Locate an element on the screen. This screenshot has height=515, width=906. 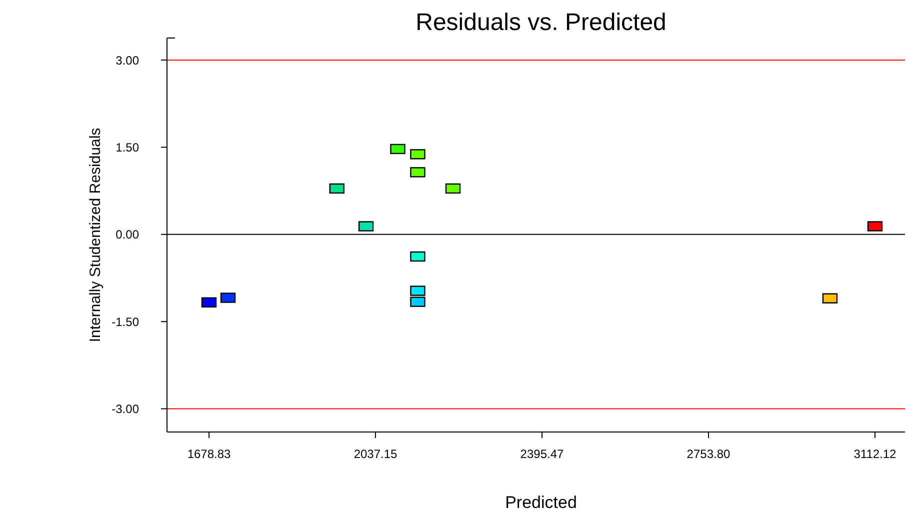
y-tick-label: -1.50 is located at coordinates (126, 321).